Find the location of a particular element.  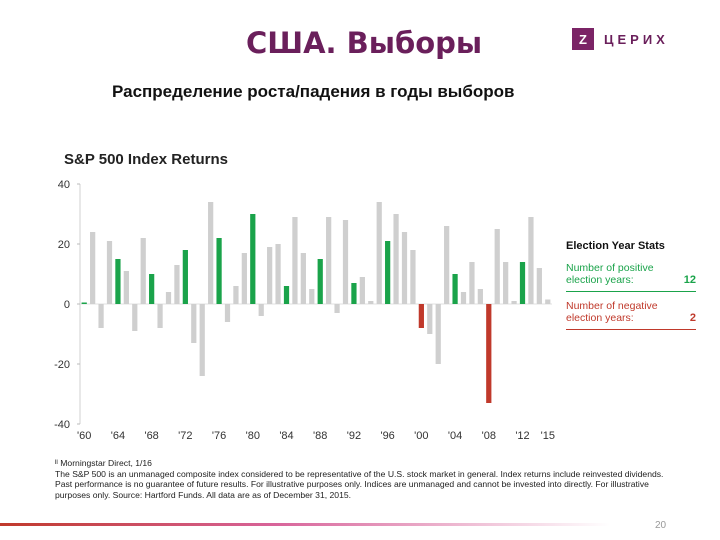

x-tick-label: '68 is located at coordinates (151, 436).